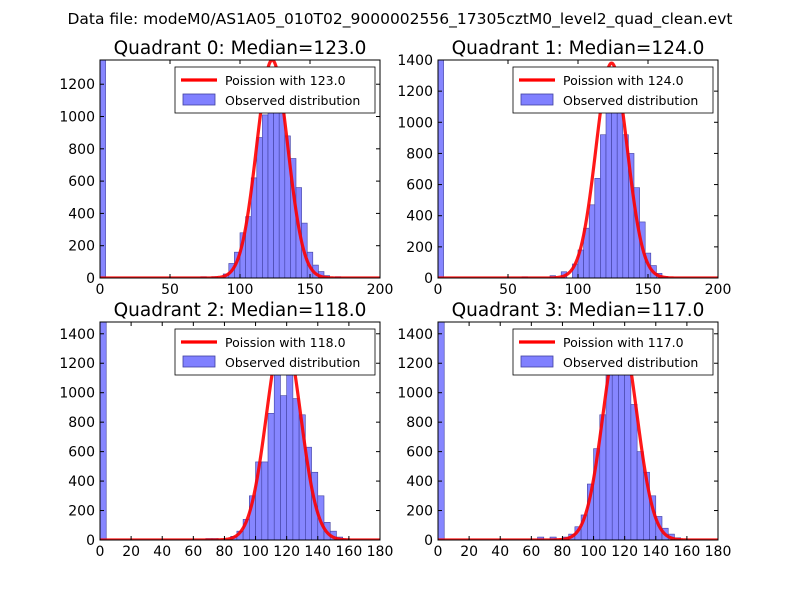 The height and width of the screenshot is (604, 800). What do you see at coordinates (613, 352) in the screenshot?
I see `legend: Poission with 117.0 Observed distribution` at bounding box center [613, 352].